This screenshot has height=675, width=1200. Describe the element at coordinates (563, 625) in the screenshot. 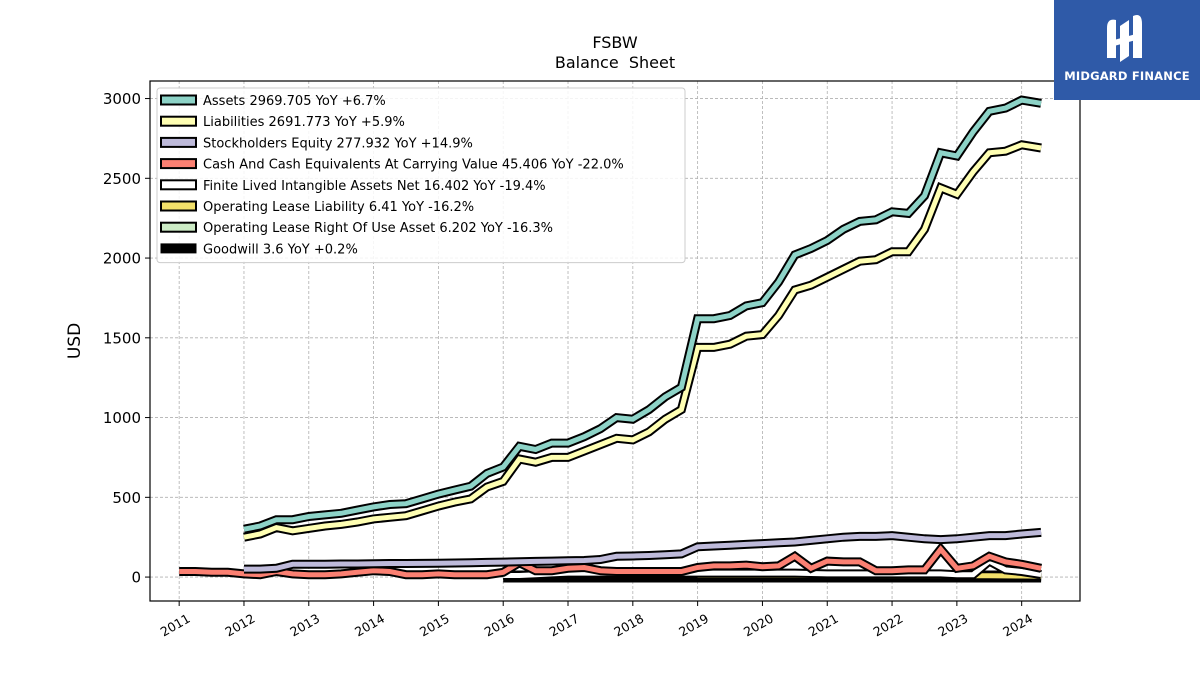

I see `x-tick-label: 2017` at that location.